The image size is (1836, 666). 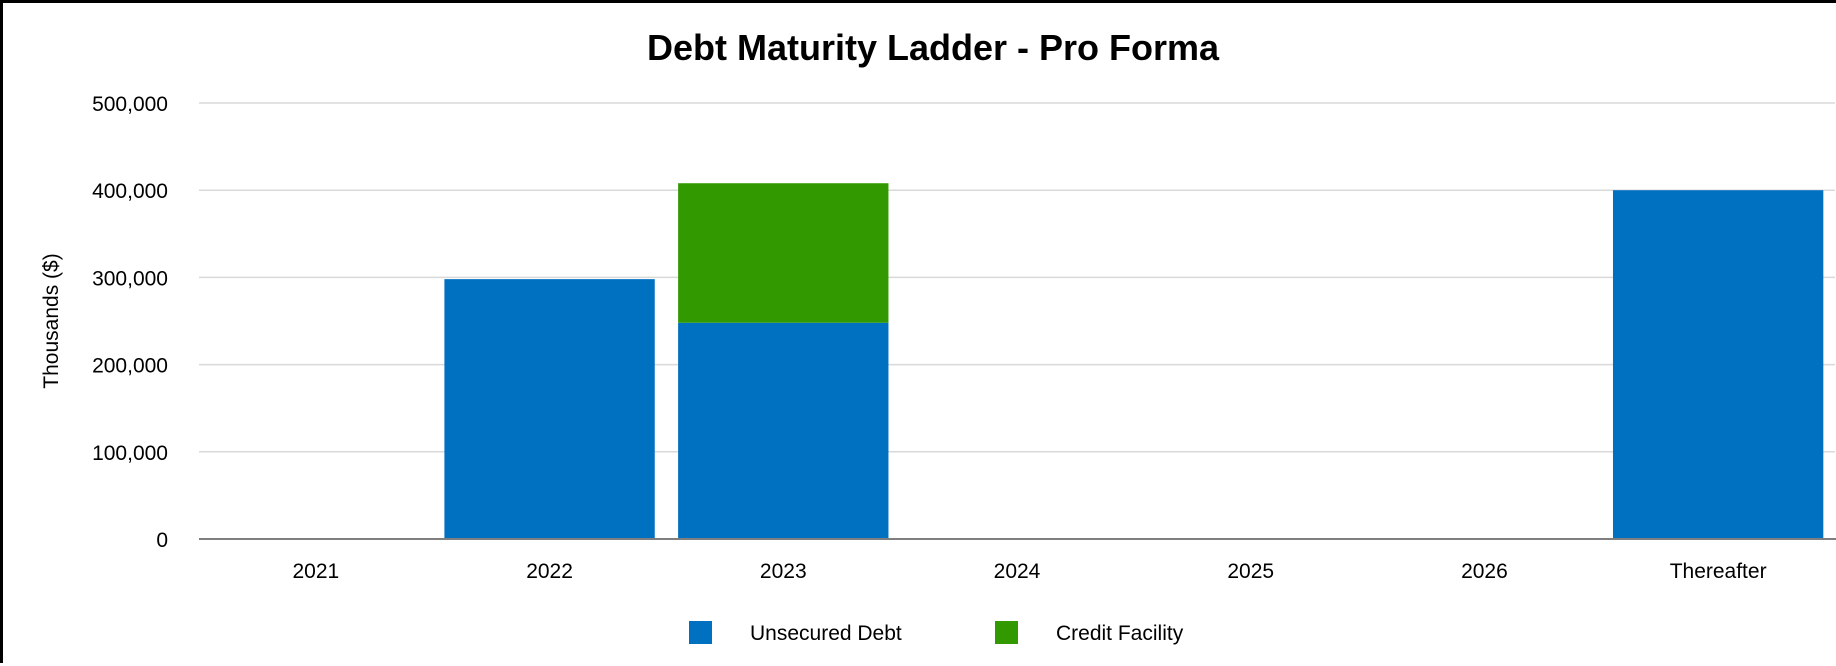 What do you see at coordinates (130, 278) in the screenshot?
I see `y-tick-label: 300,000` at bounding box center [130, 278].